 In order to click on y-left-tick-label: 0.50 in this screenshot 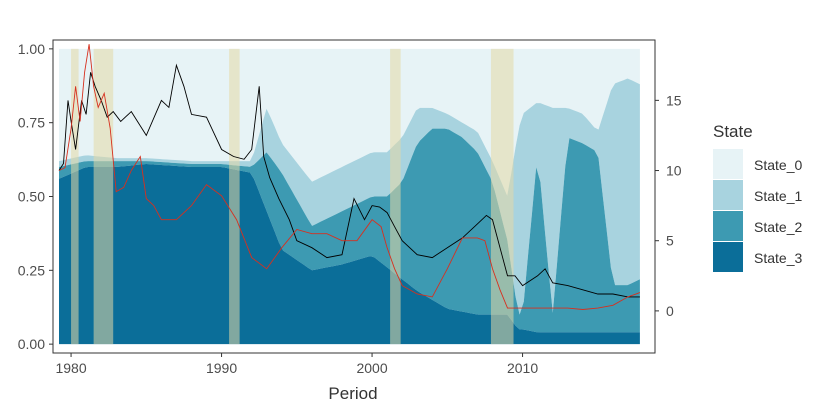, I will do `click(31, 197)`.